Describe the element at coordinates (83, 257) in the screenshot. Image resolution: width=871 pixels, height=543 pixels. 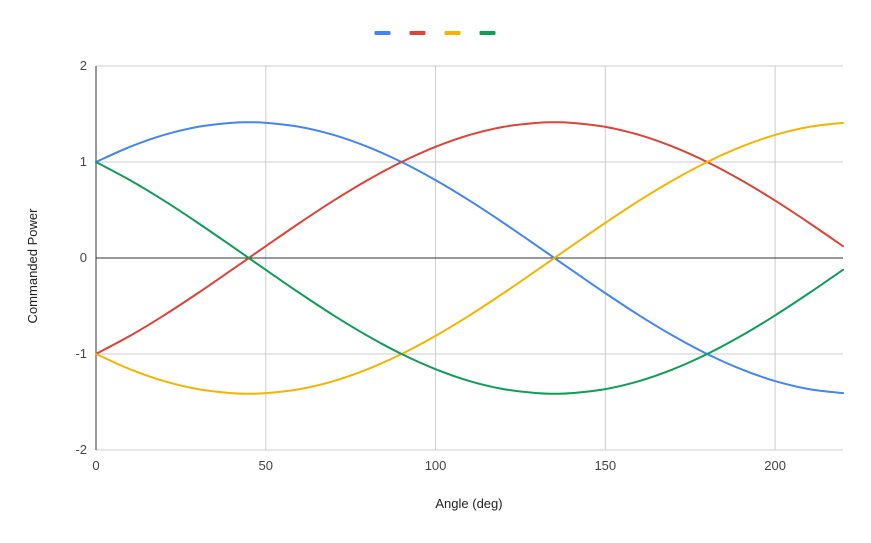
I see `y-tick-label: 0` at that location.